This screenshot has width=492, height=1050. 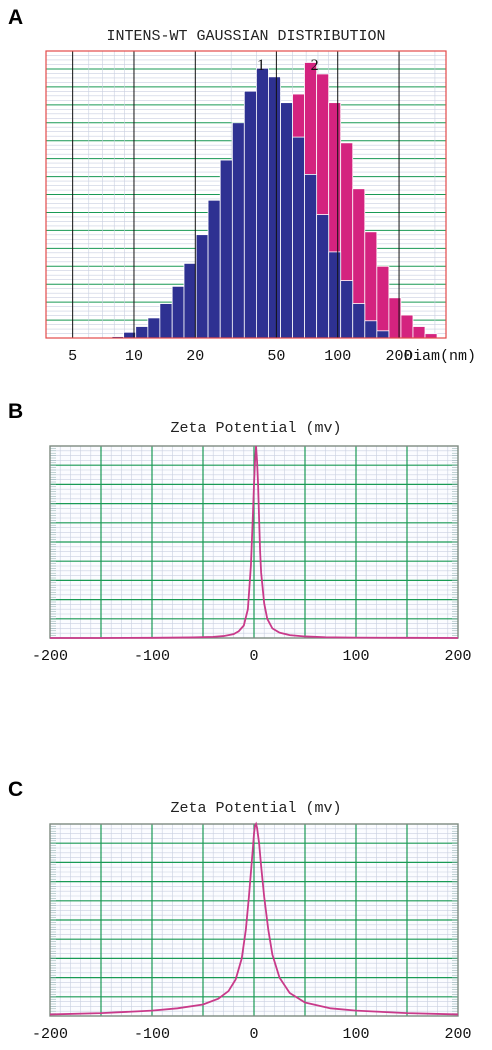 I want to click on chart-c-x-tick-label: -100, so click(x=152, y=1034).